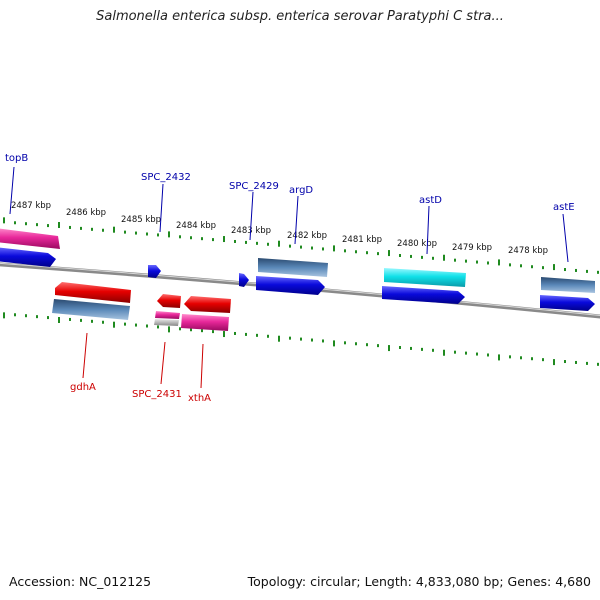  I want to click on gene-label: gdhA, so click(83, 387).